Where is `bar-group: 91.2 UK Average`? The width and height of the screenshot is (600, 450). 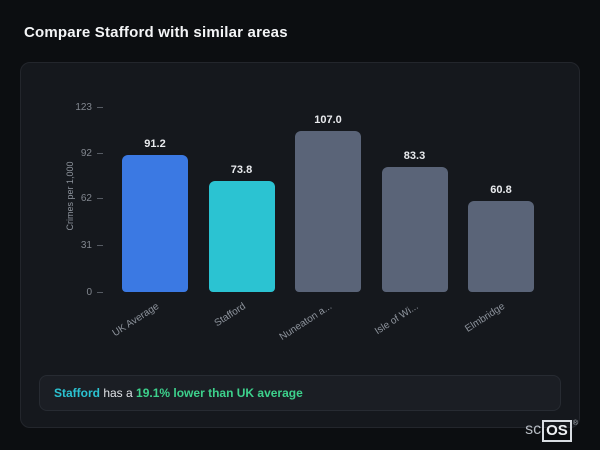 bar-group: 91.2 UK Average is located at coordinates (150, 223).